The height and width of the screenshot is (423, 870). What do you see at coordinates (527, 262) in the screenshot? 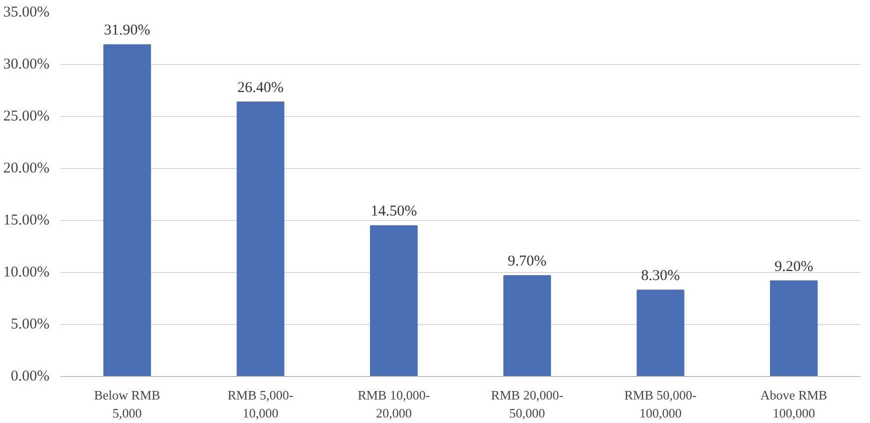
I see `data-label: 9.70%` at bounding box center [527, 262].